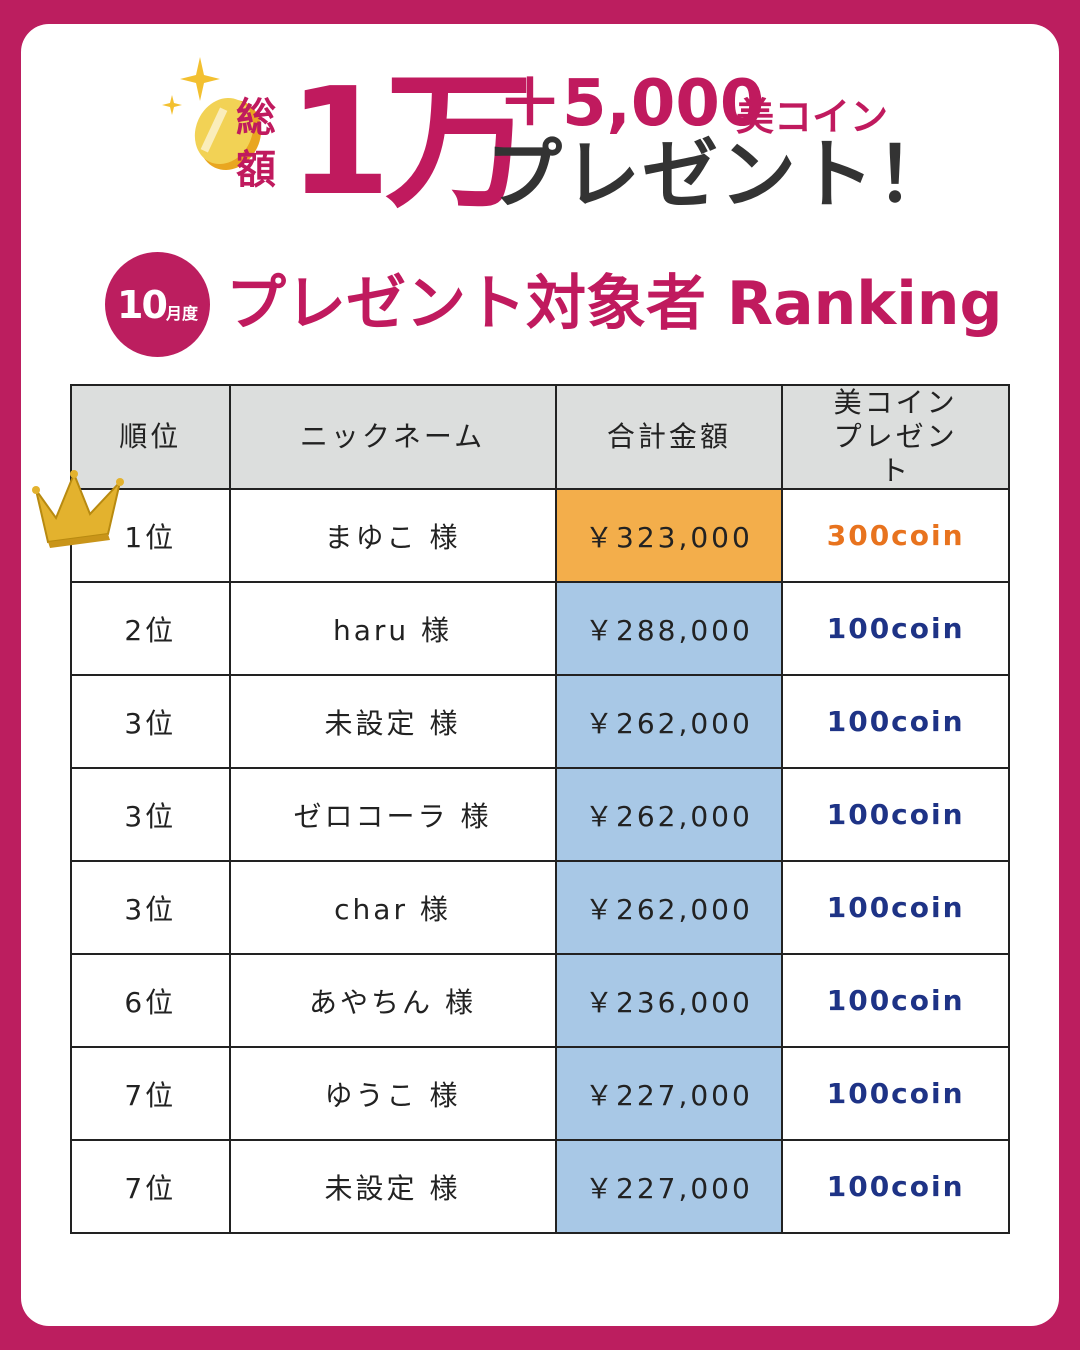  I want to click on nickname-cell: ゆうこ 様, so click(392, 1093).